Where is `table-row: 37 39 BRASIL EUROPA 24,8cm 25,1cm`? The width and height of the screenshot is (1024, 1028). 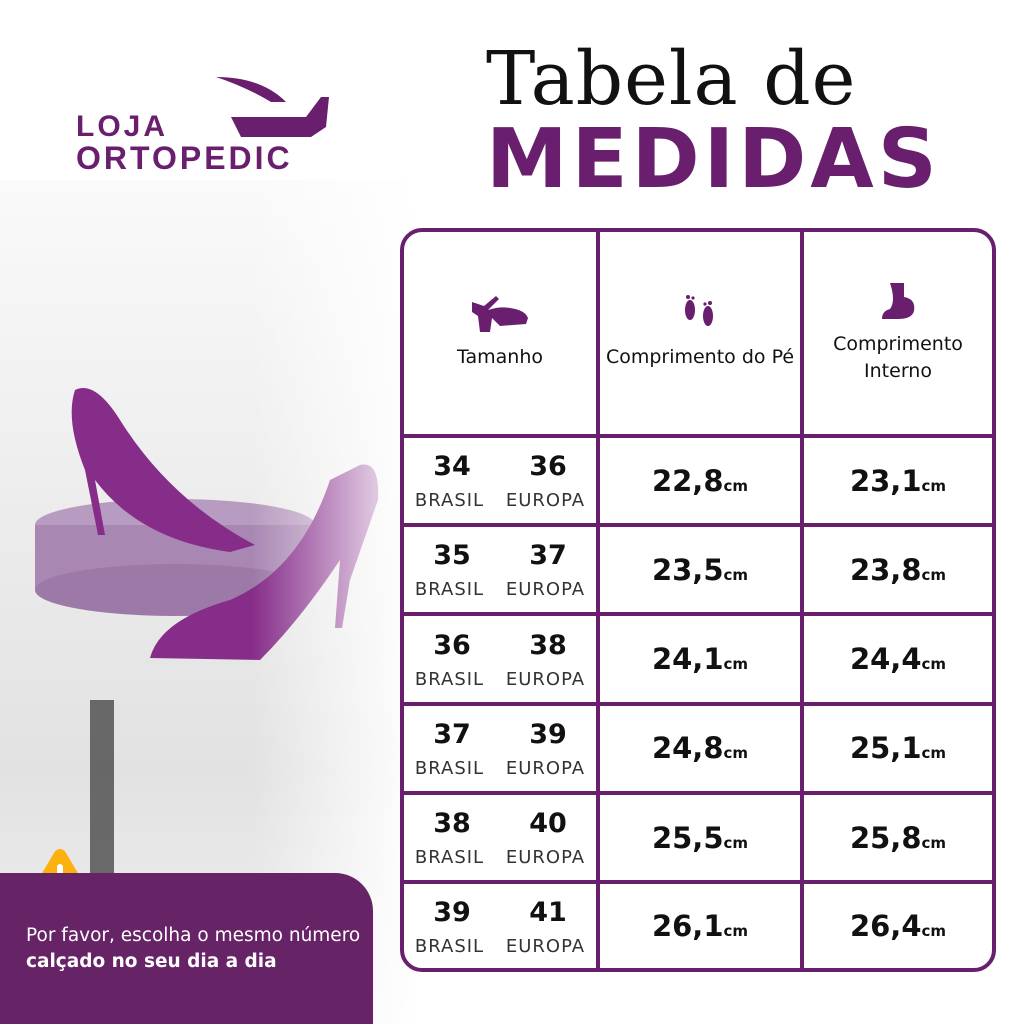
table-row: 37 39 BRASIL EUROPA 24,8cm 25,1cm is located at coordinates (698, 750).